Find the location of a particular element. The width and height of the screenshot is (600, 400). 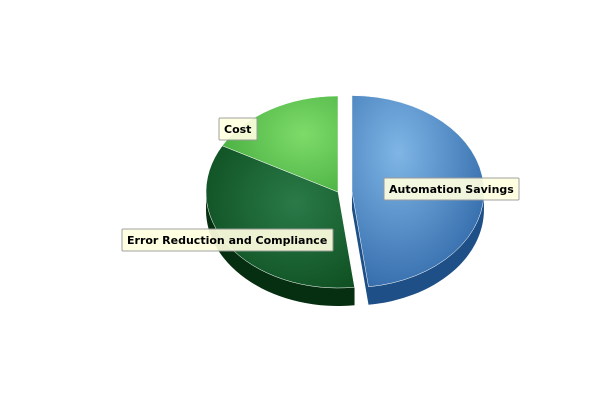

pie-label-error-reduction-and-compliance: Error Reduction and Compliance is located at coordinates (227, 240).